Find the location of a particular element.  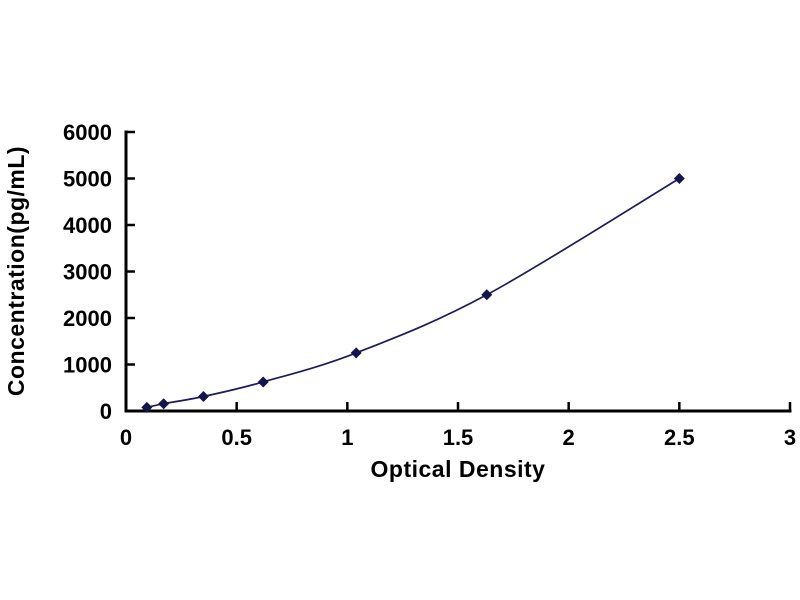

x-tick-label: 2.5 is located at coordinates (679, 437).